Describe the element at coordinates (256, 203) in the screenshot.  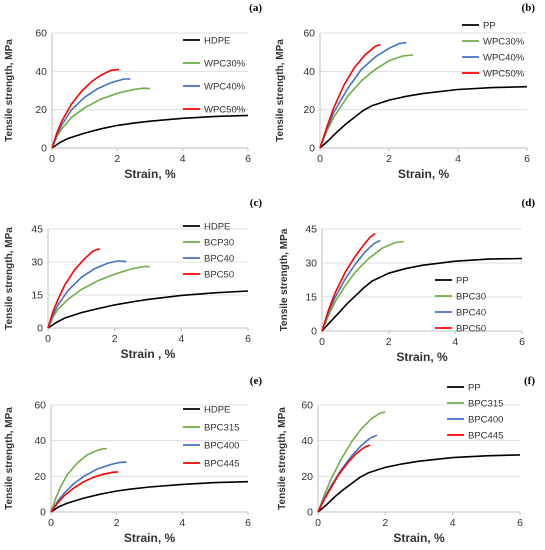
I see `panel-label: (c)` at that location.